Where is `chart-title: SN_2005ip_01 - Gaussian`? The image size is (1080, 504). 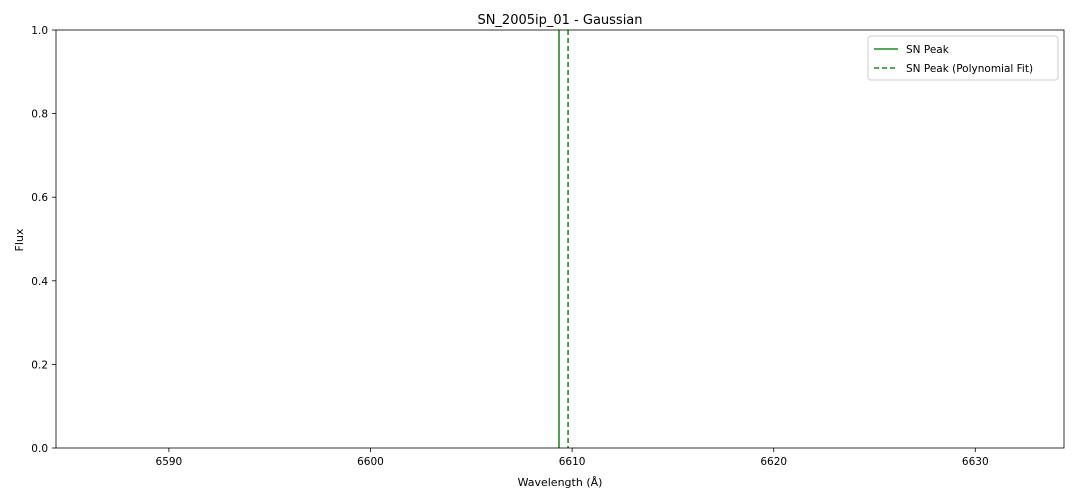
chart-title: SN_2005ip_01 - Gaussian is located at coordinates (559, 20).